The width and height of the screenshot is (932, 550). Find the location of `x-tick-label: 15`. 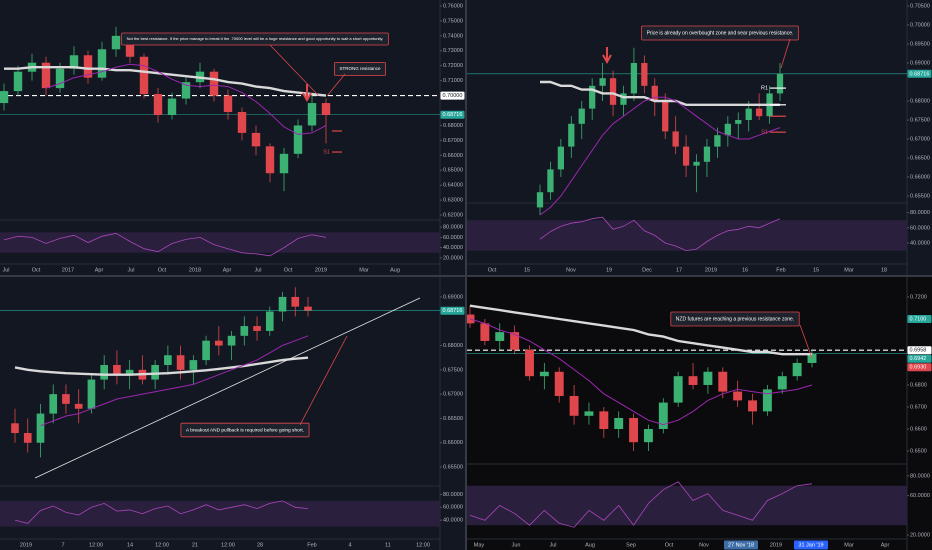

x-tick-label: 15 is located at coordinates (527, 270).